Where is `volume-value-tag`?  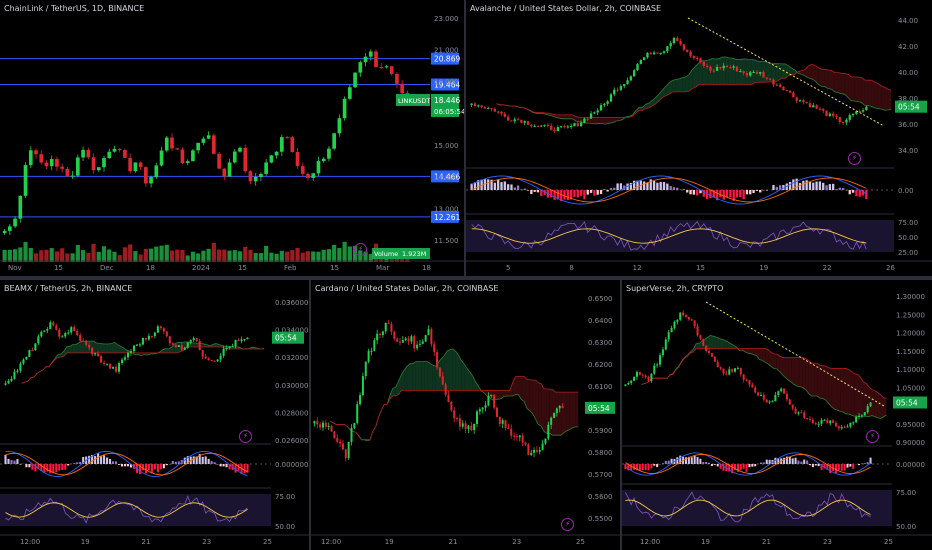
volume-value-tag is located at coordinates (415, 253).